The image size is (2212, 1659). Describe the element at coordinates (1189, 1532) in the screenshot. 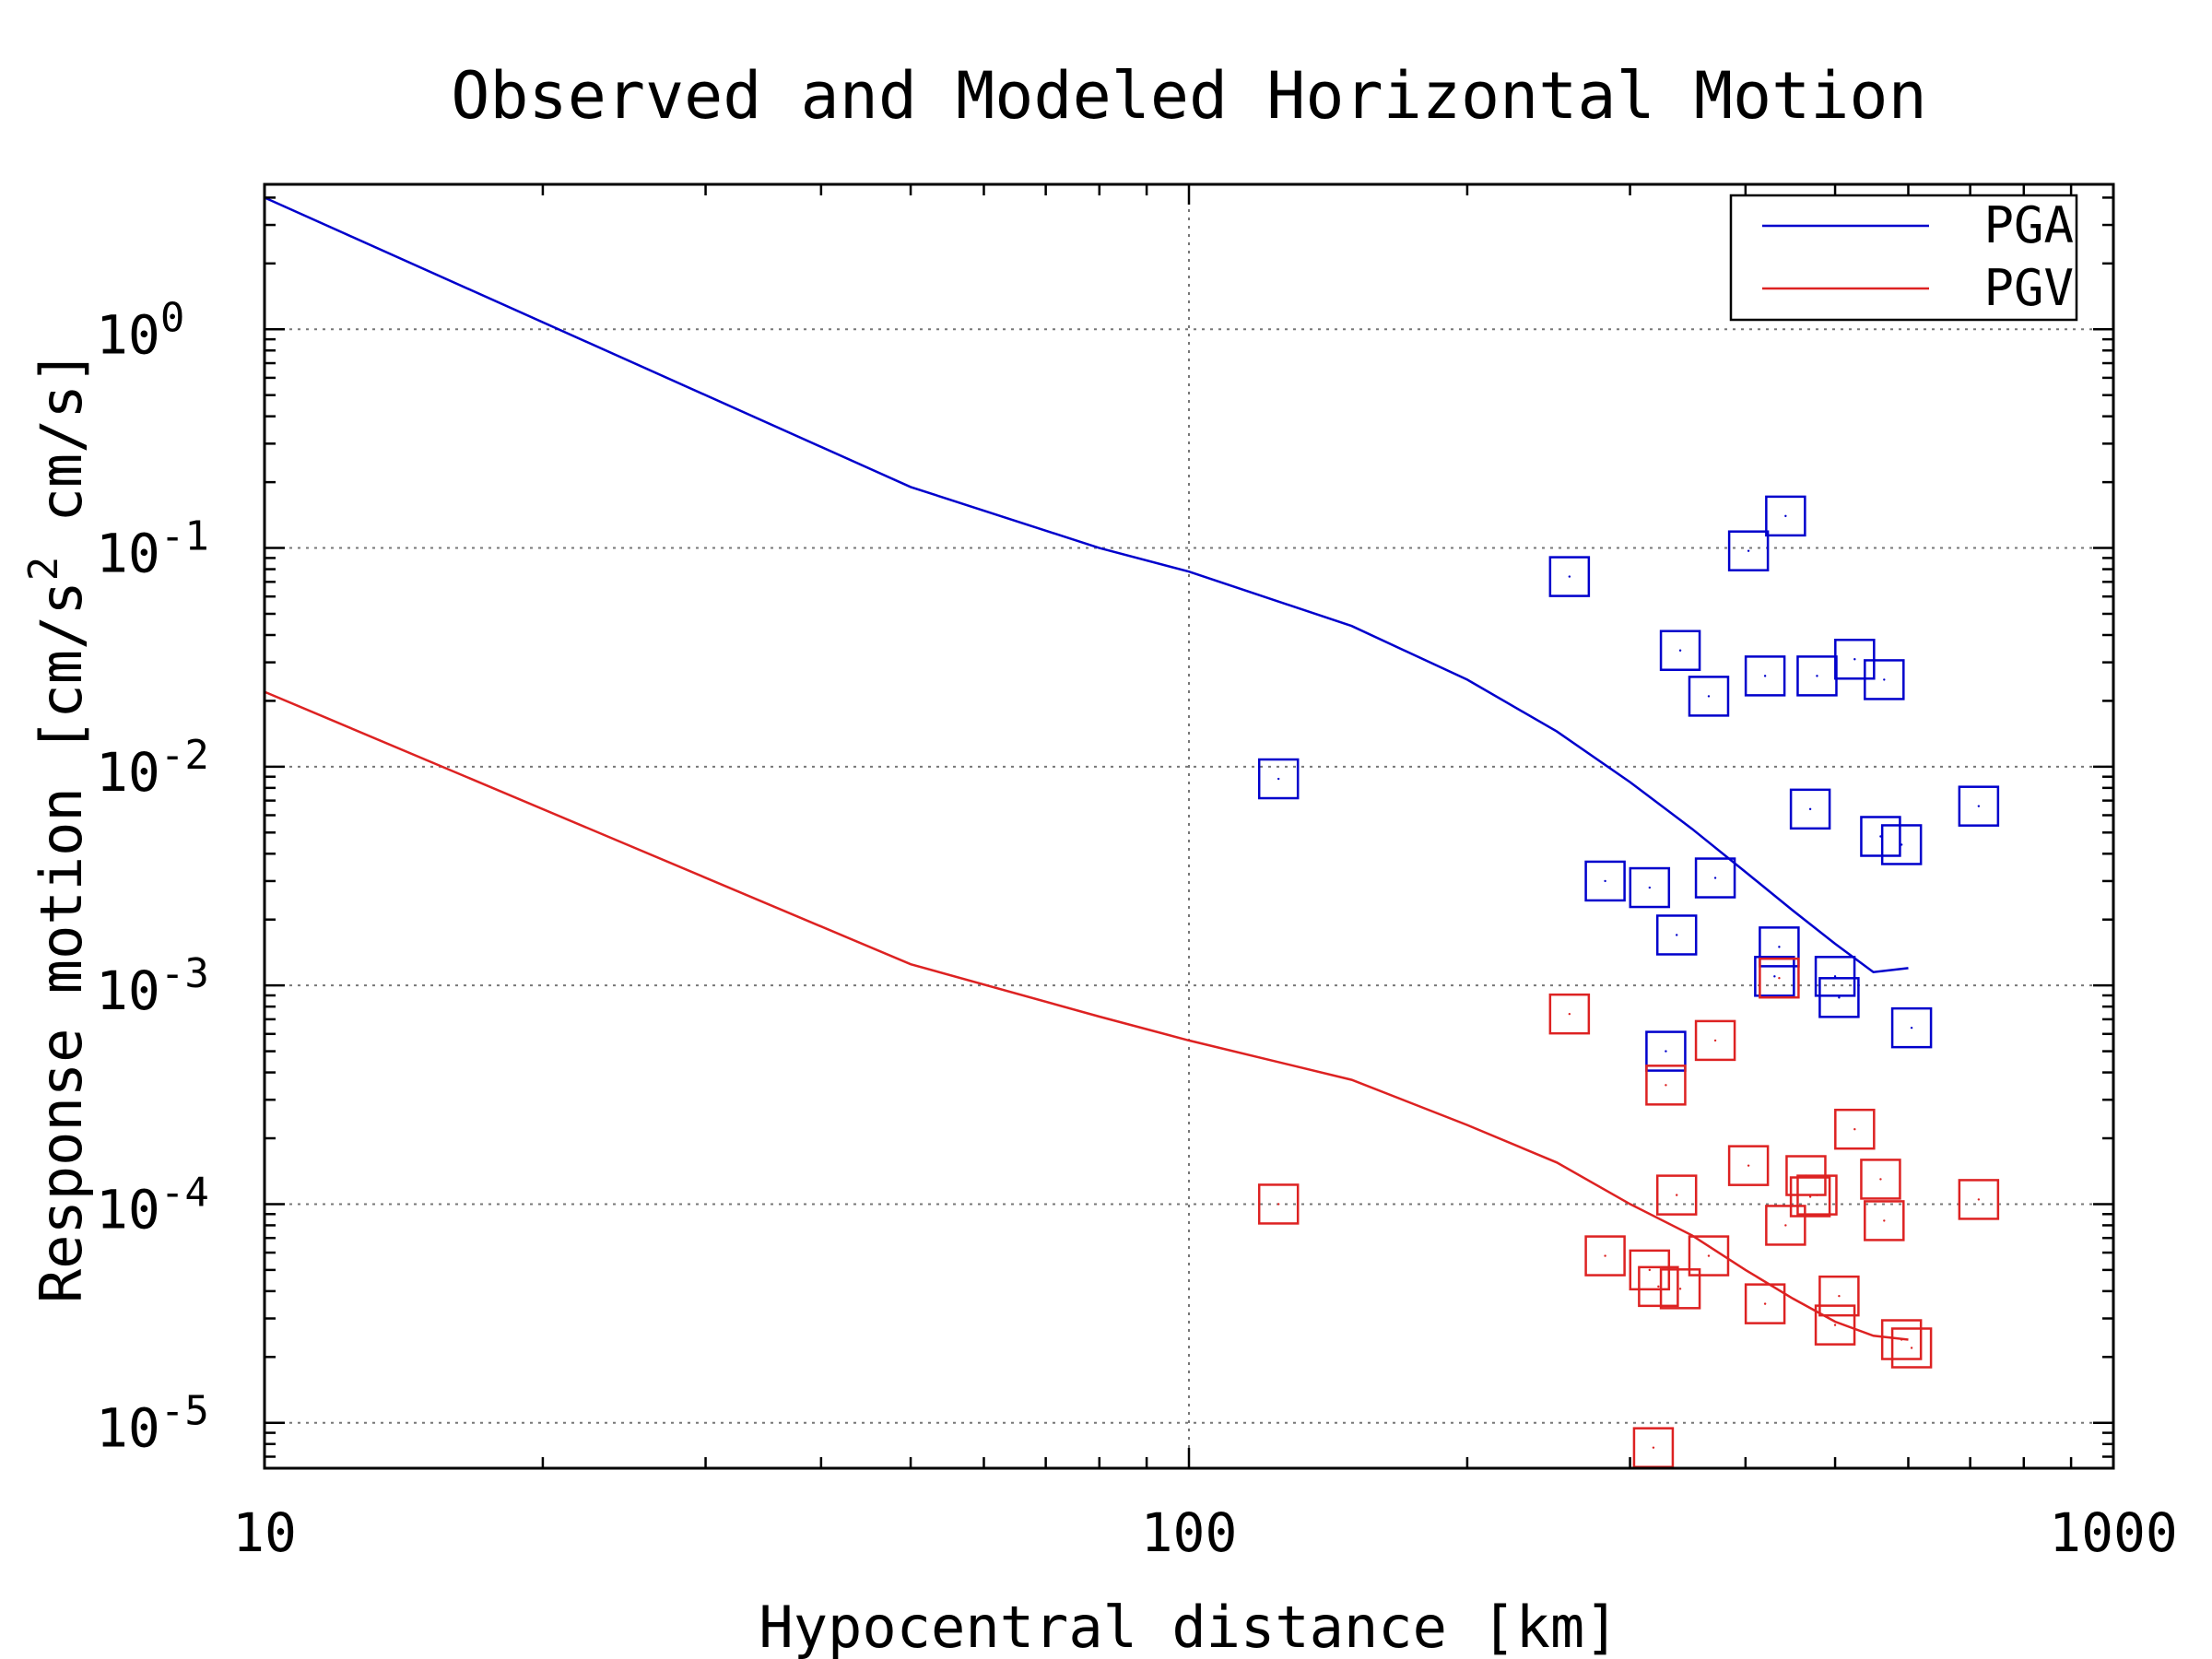

I see `x-tick-label: 100` at that location.